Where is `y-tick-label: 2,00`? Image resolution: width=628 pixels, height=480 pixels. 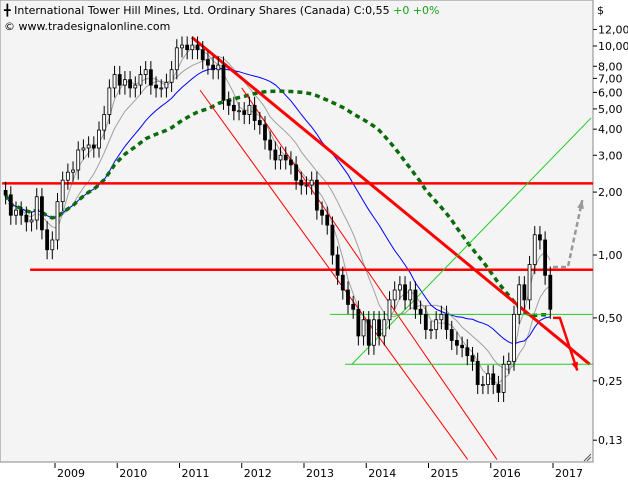 y-tick-label: 2,00 is located at coordinates (610, 192).